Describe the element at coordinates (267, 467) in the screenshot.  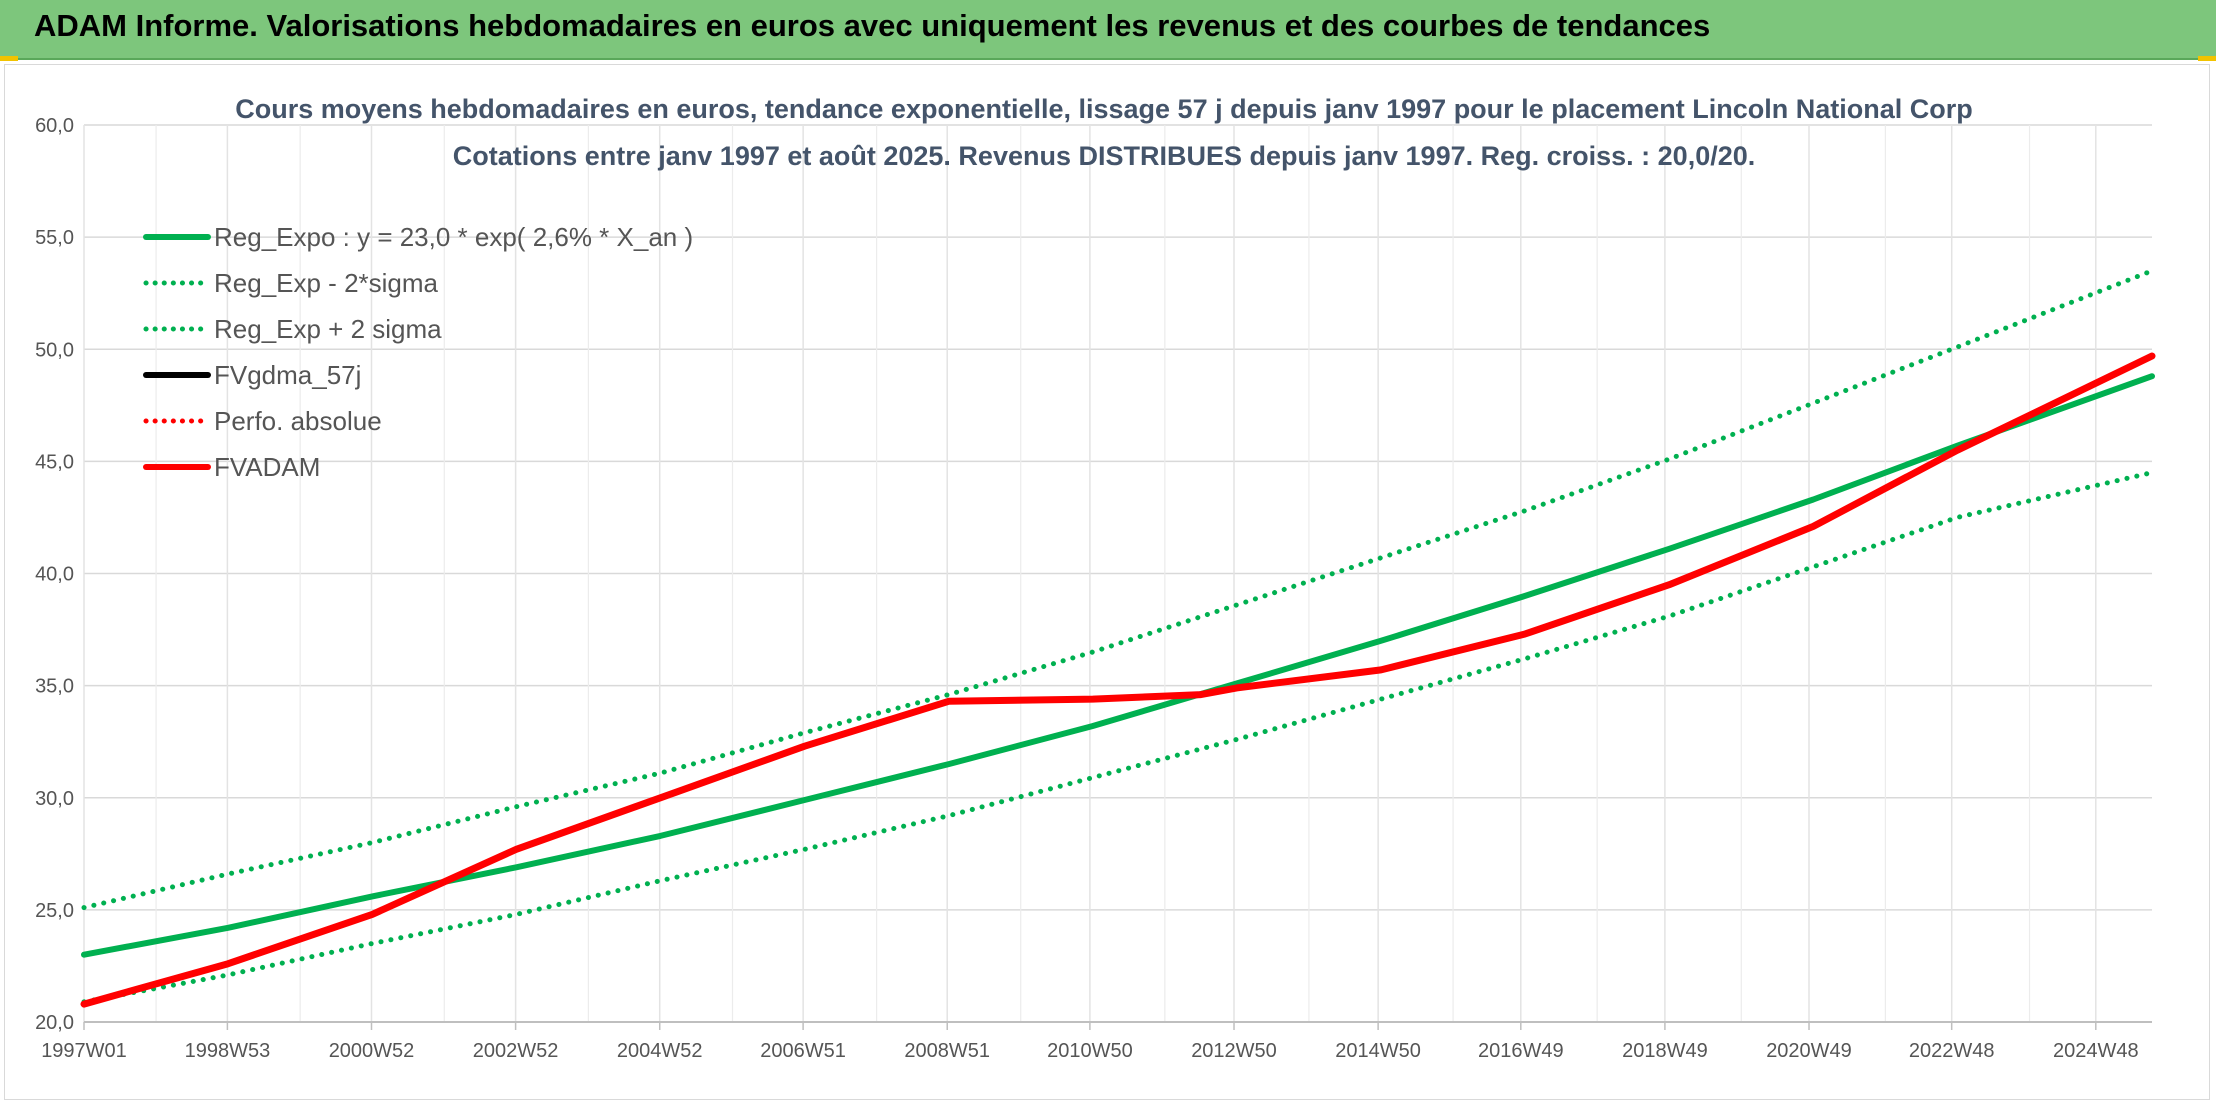
I see `legend-entry: FVADAM` at that location.